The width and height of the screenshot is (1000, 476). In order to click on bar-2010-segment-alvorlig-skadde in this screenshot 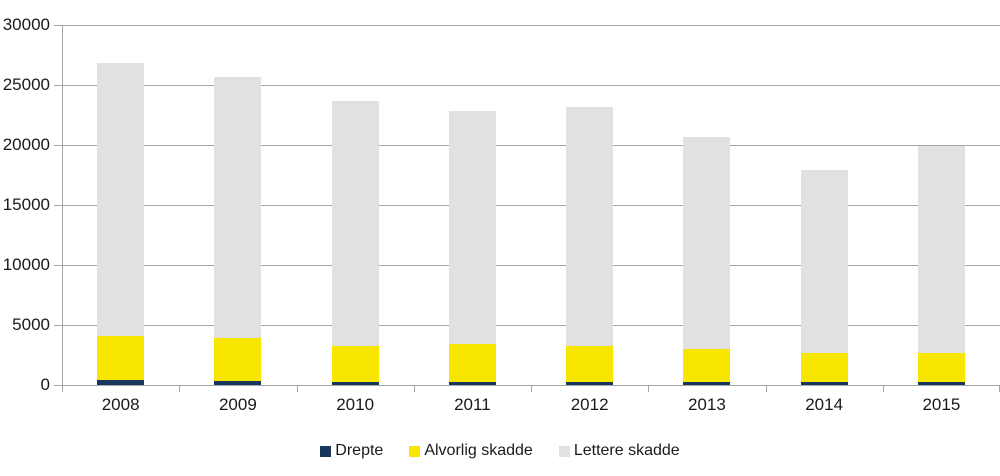, I will do `click(355, 364)`.